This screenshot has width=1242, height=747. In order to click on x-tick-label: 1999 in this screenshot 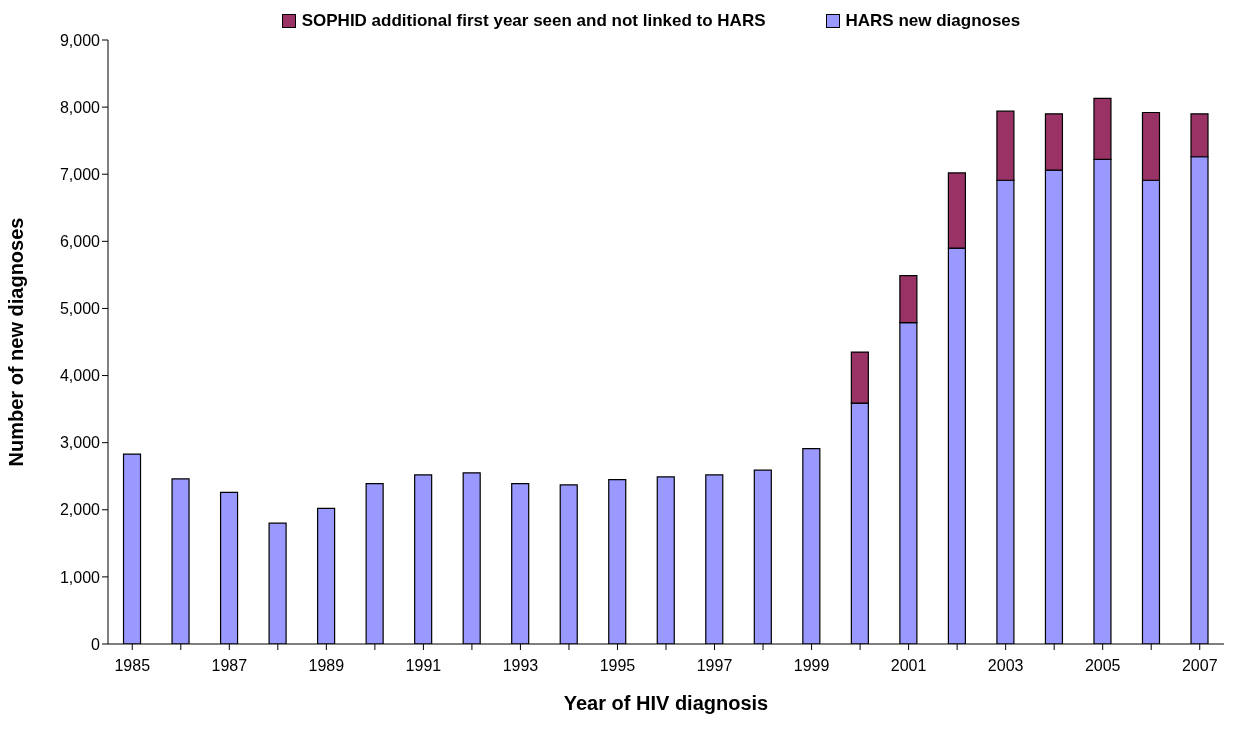, I will do `click(811, 666)`.